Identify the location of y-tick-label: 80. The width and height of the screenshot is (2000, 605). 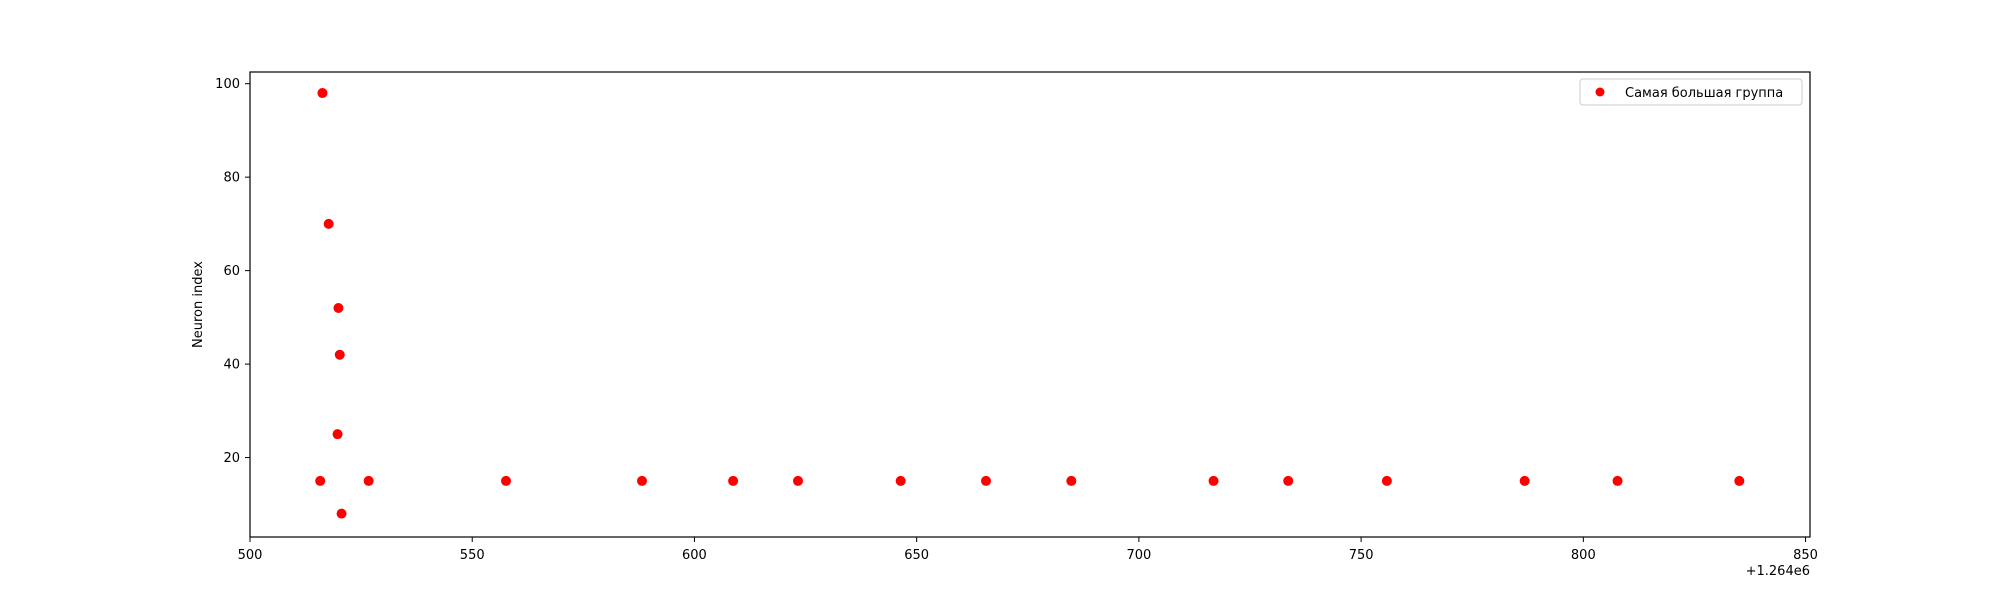
(231, 178).